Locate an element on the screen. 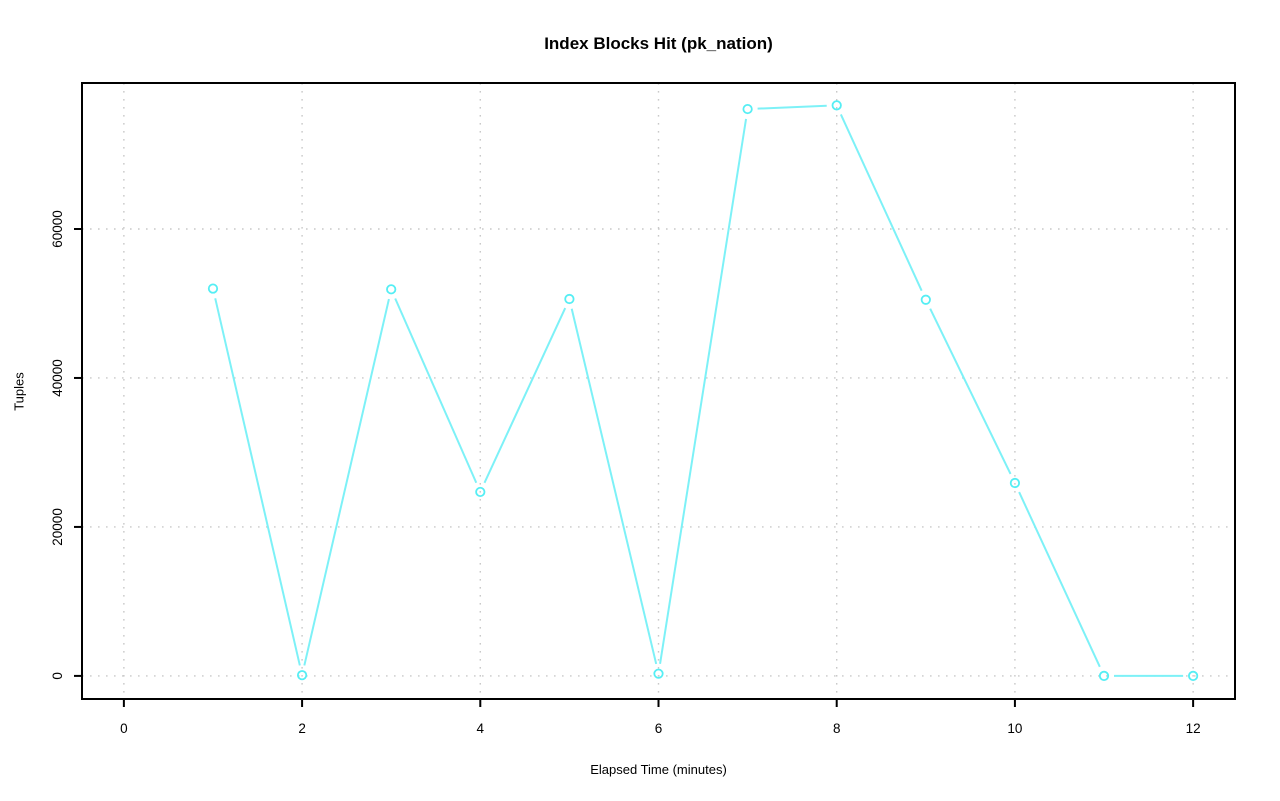 The width and height of the screenshot is (1280, 801). y-tick-label: 60000 is located at coordinates (57, 229).